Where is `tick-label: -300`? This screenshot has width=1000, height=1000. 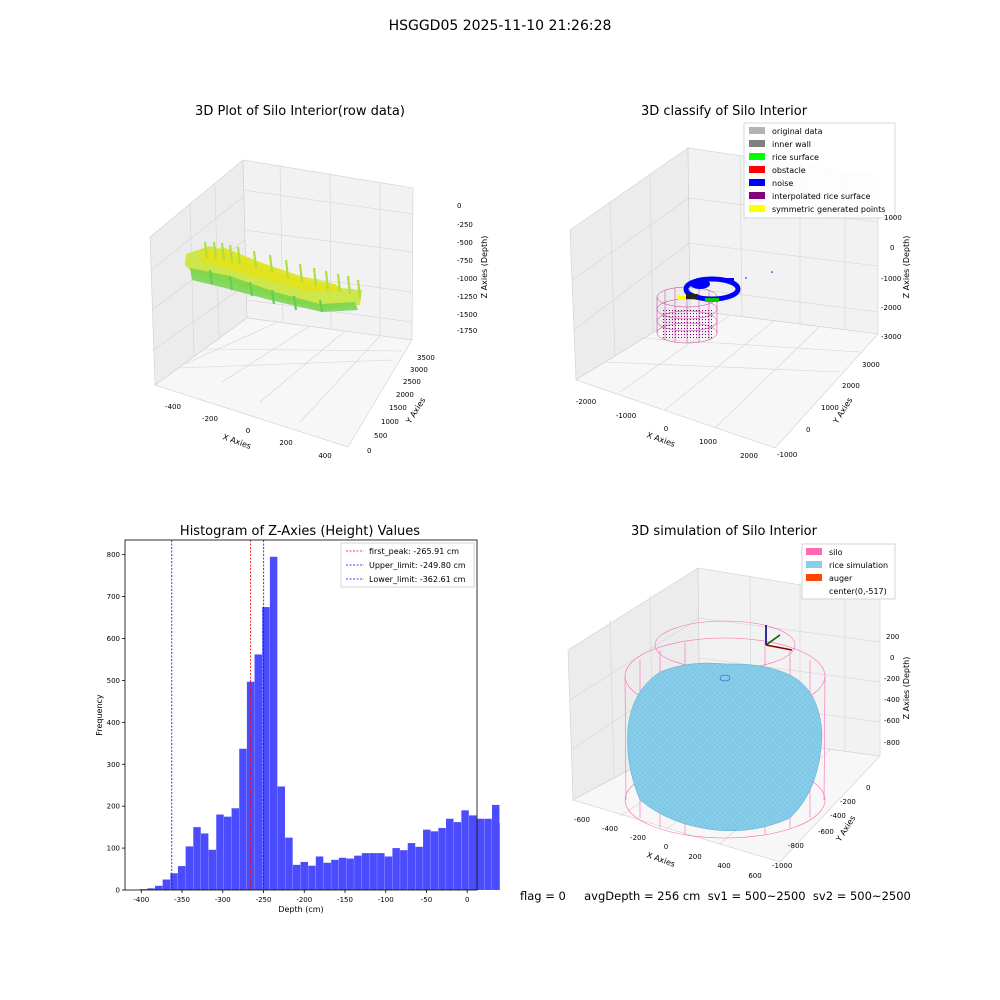
tick-label: -300 is located at coordinates (223, 900).